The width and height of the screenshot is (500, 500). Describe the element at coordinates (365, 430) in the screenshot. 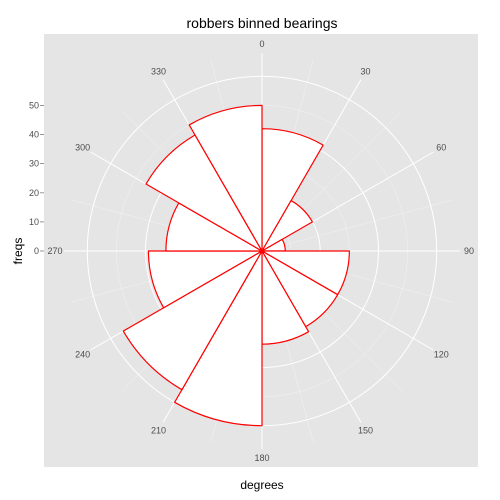

I see `angle-tick-150: 150` at that location.